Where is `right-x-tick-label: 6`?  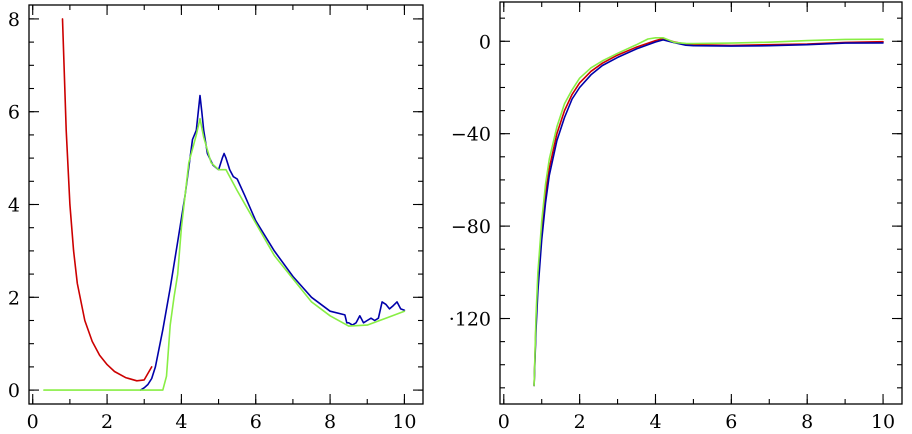
right-x-tick-label: 6 is located at coordinates (731, 422).